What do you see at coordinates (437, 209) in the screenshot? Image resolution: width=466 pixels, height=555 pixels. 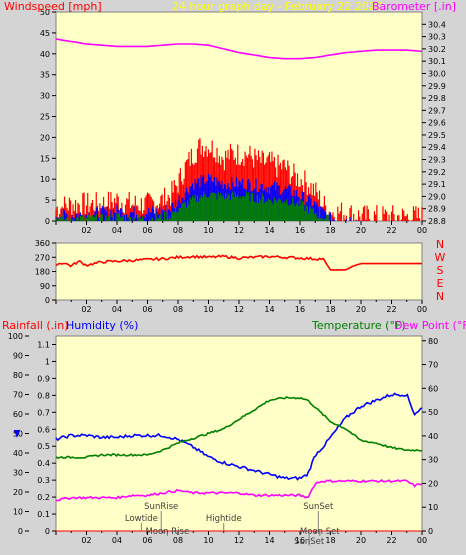 I see `barometer-y-tick-label: 28.9` at bounding box center [437, 209].